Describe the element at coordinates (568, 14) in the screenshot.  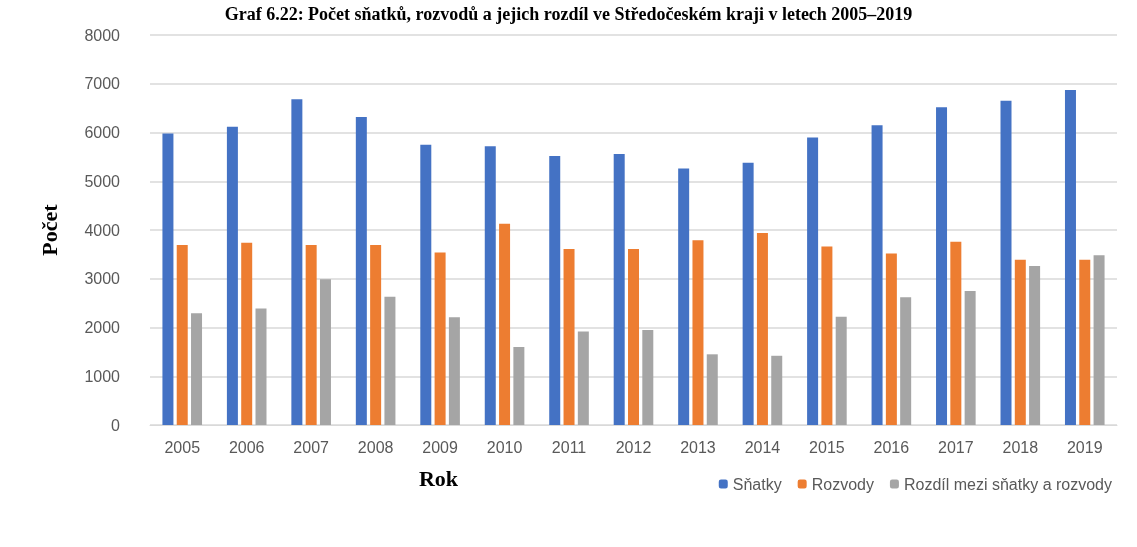
I see `chart-title: Graf 6.22: Počet sňatků, rozvodů a jejich rozdíl ve Středočeském kraji v letech 2005–2019` at that location.